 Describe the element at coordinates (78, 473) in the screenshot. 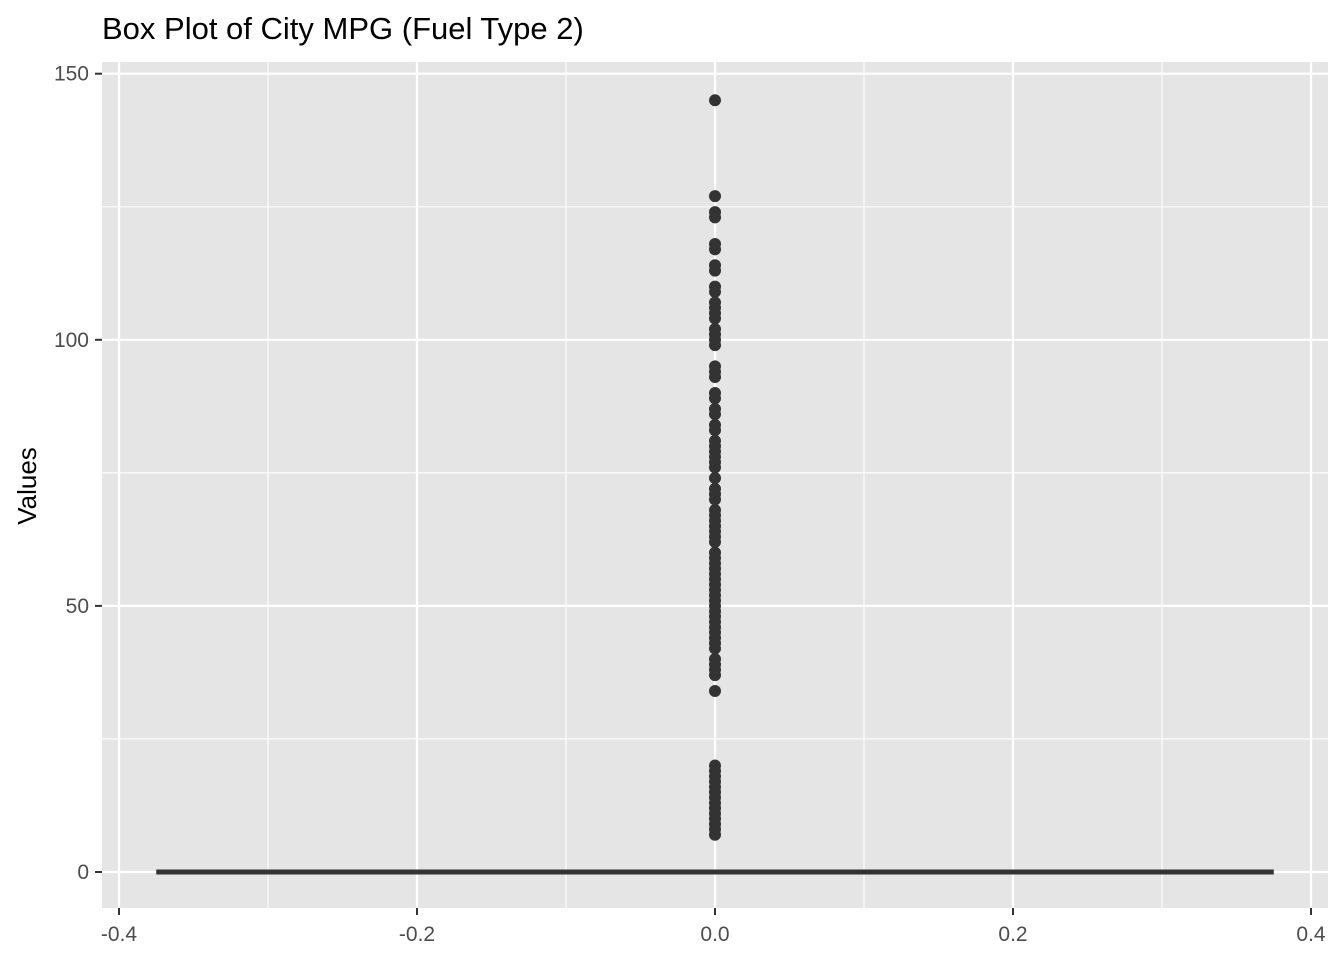

I see `y-axis: 0 50 100 150` at that location.